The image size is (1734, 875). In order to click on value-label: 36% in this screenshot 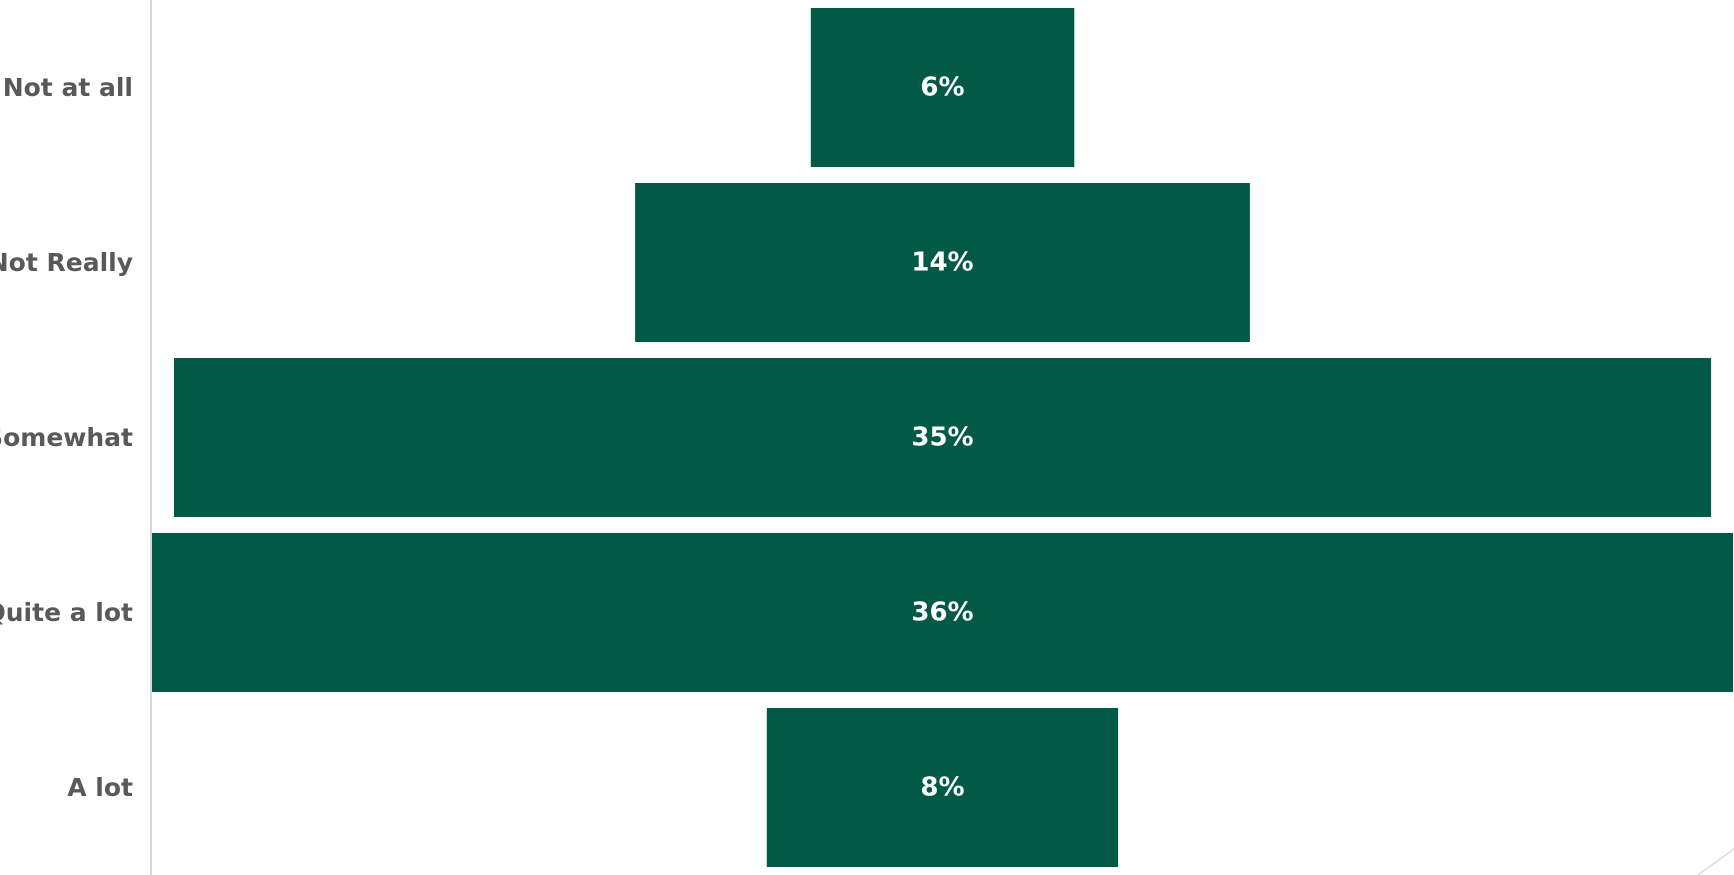, I will do `click(942, 613)`.